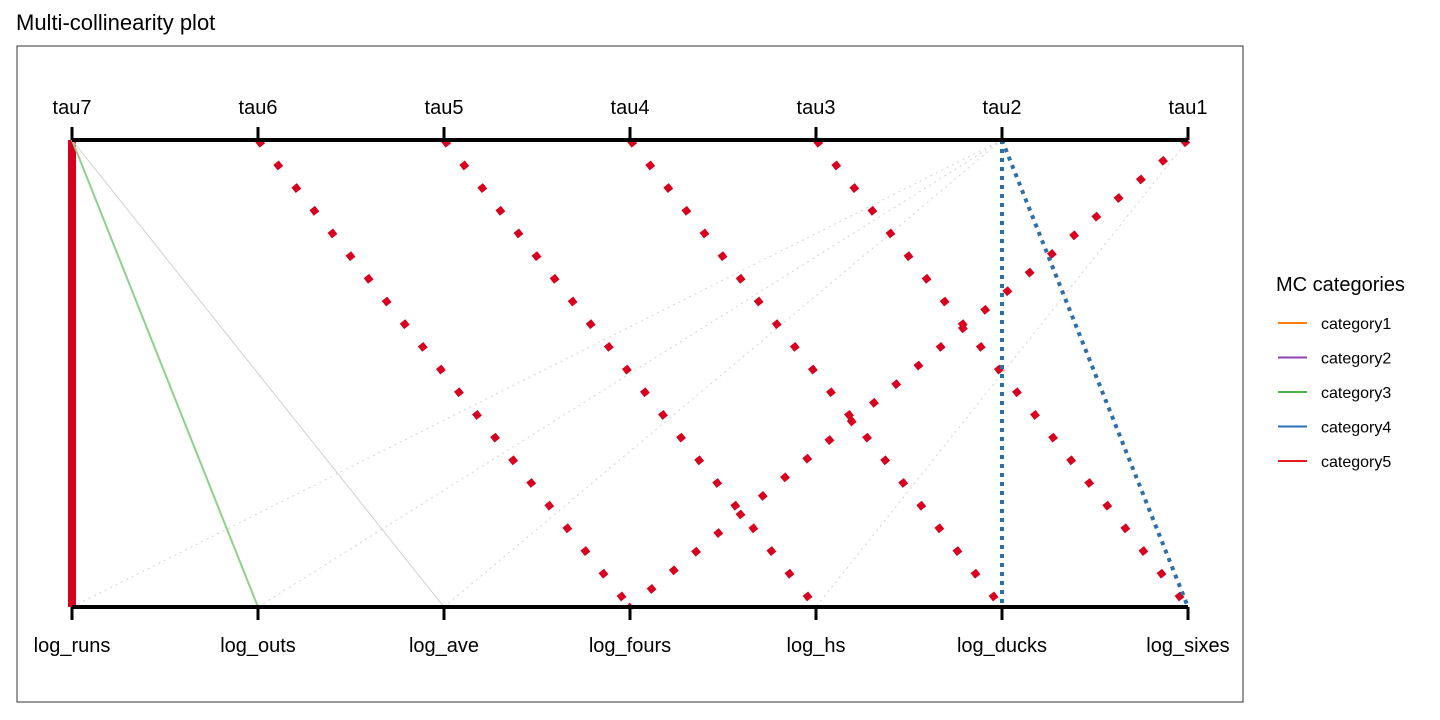 The height and width of the screenshot is (720, 1440). I want to click on bottom-tick-label: log_ducks, so click(1002, 646).